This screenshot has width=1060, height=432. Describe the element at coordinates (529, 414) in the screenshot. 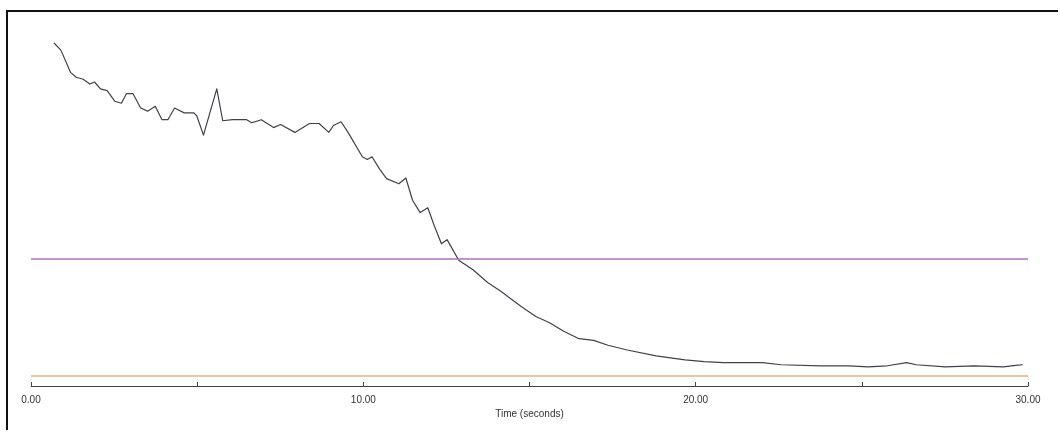

I see `x-axis-title: Time (seconds)` at that location.